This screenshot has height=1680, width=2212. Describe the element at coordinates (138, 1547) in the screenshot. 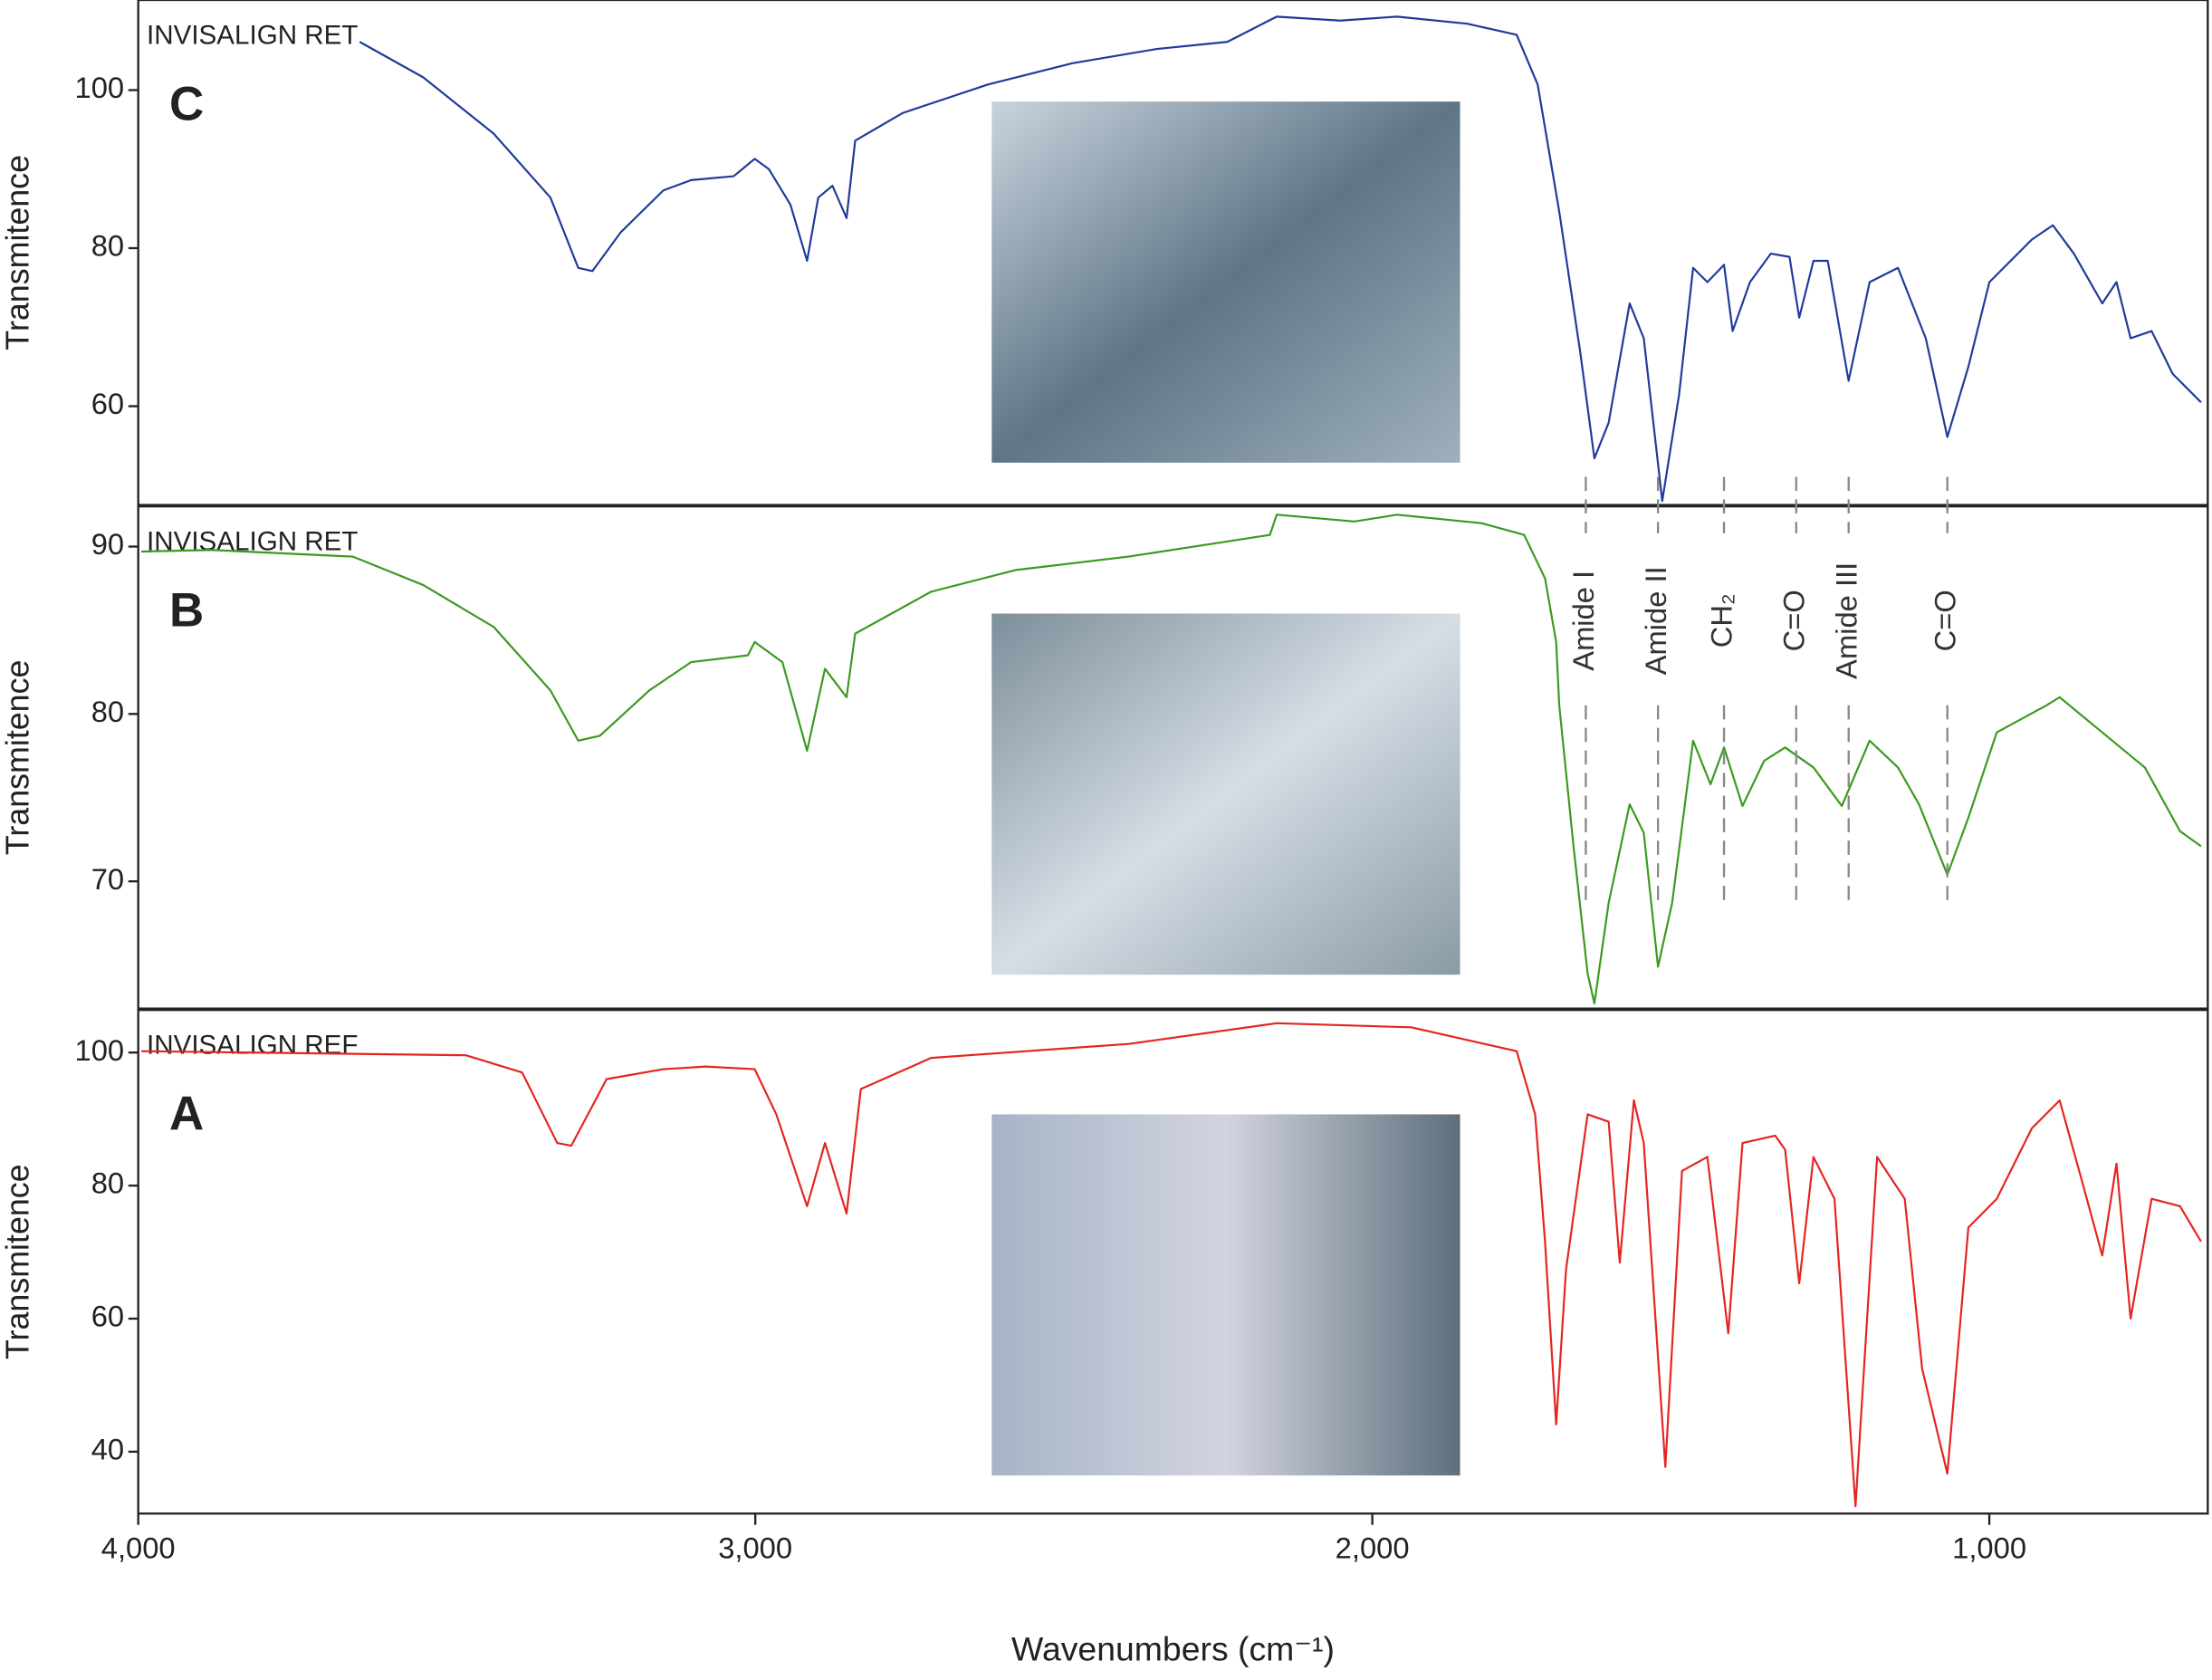

I see `x-tick-label: 4,000` at that location.